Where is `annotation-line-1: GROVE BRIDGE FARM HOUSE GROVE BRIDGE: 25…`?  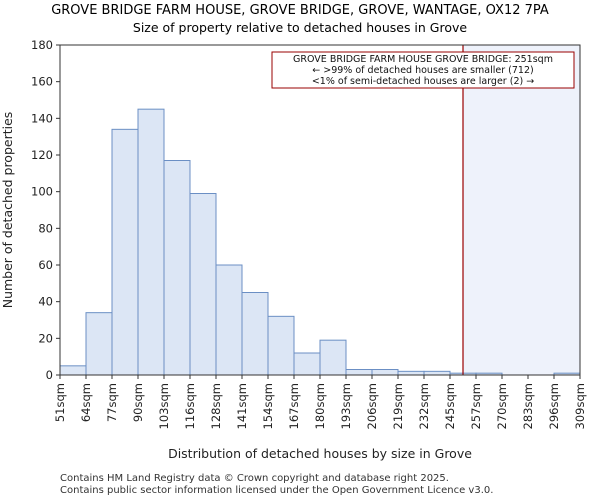
annotation-line-1: GROVE BRIDGE FARM HOUSE GROVE BRIDGE: 25… is located at coordinates (423, 59).